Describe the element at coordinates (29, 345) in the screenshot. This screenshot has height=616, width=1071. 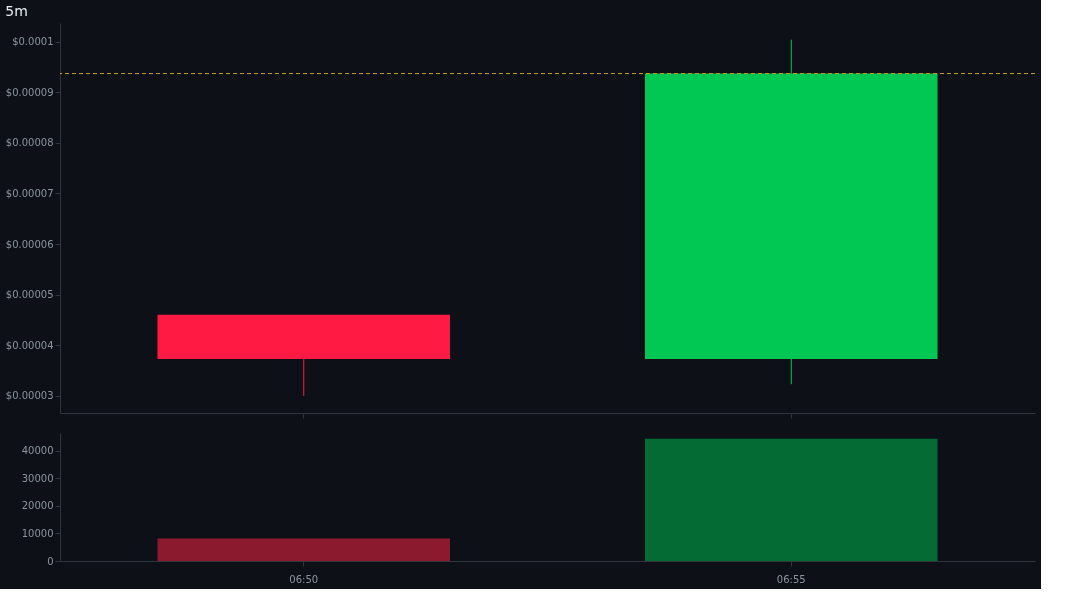
I see `y-tick-label: $0.00004` at that location.